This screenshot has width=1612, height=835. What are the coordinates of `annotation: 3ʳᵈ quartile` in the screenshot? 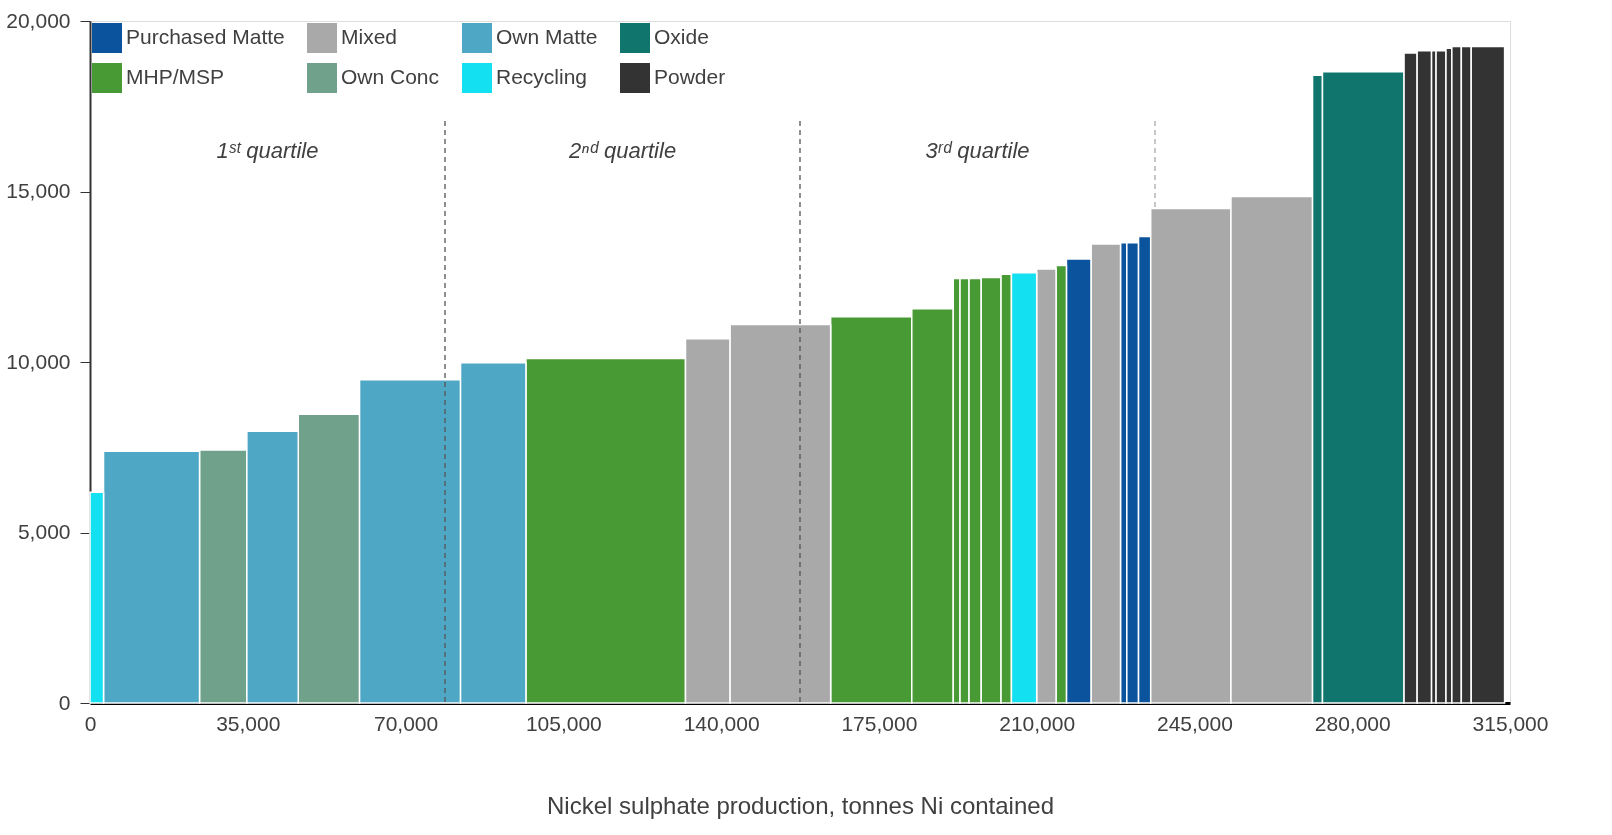 It's located at (977, 150).